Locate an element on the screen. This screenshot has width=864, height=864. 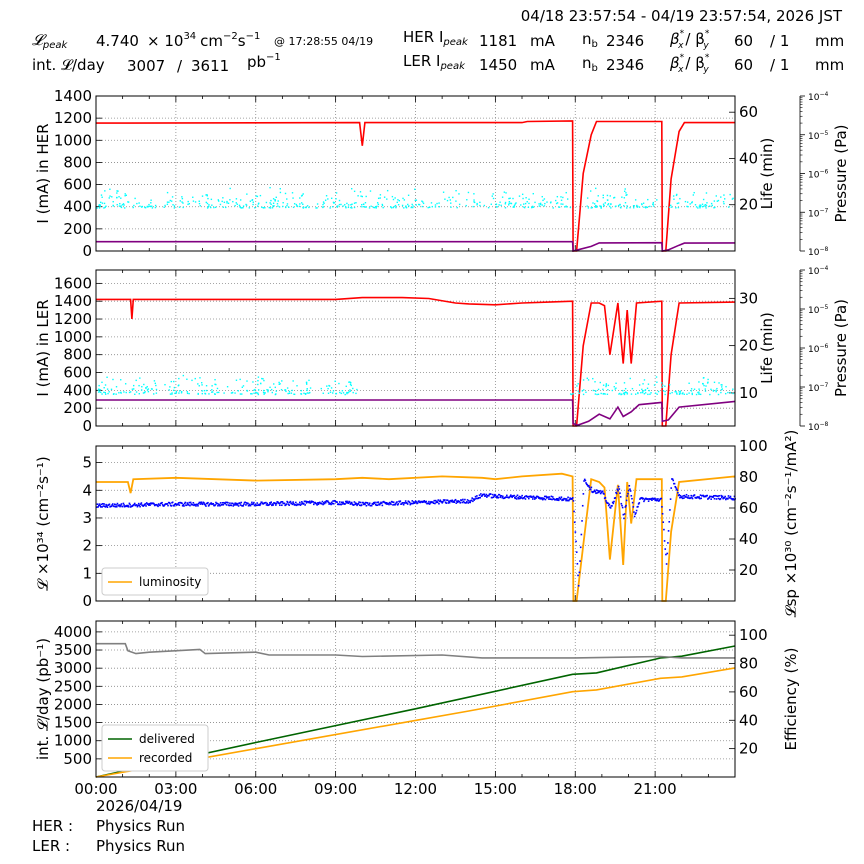
y-tick-label: 0 is located at coordinates (87, 426).